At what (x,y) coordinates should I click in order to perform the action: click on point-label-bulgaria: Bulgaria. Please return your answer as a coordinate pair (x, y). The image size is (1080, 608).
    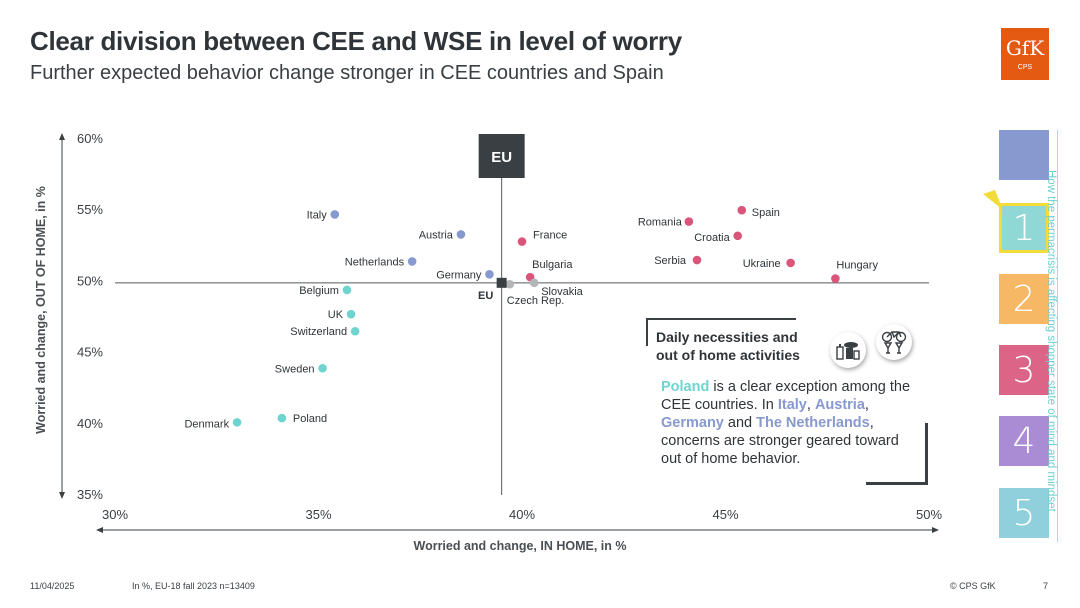
    Looking at the image, I should click on (552, 265).